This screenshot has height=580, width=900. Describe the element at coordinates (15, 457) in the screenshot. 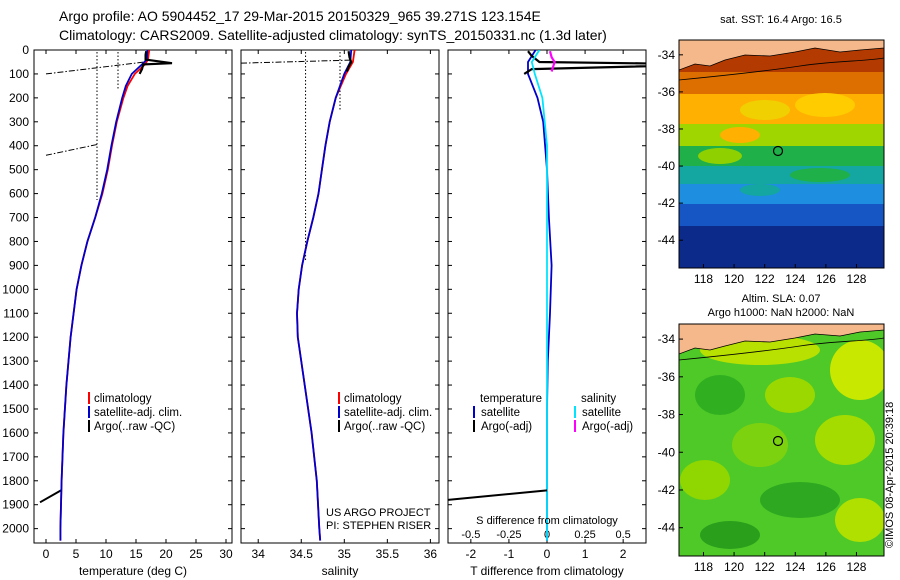

I see `depth-tick-label: 1700` at that location.